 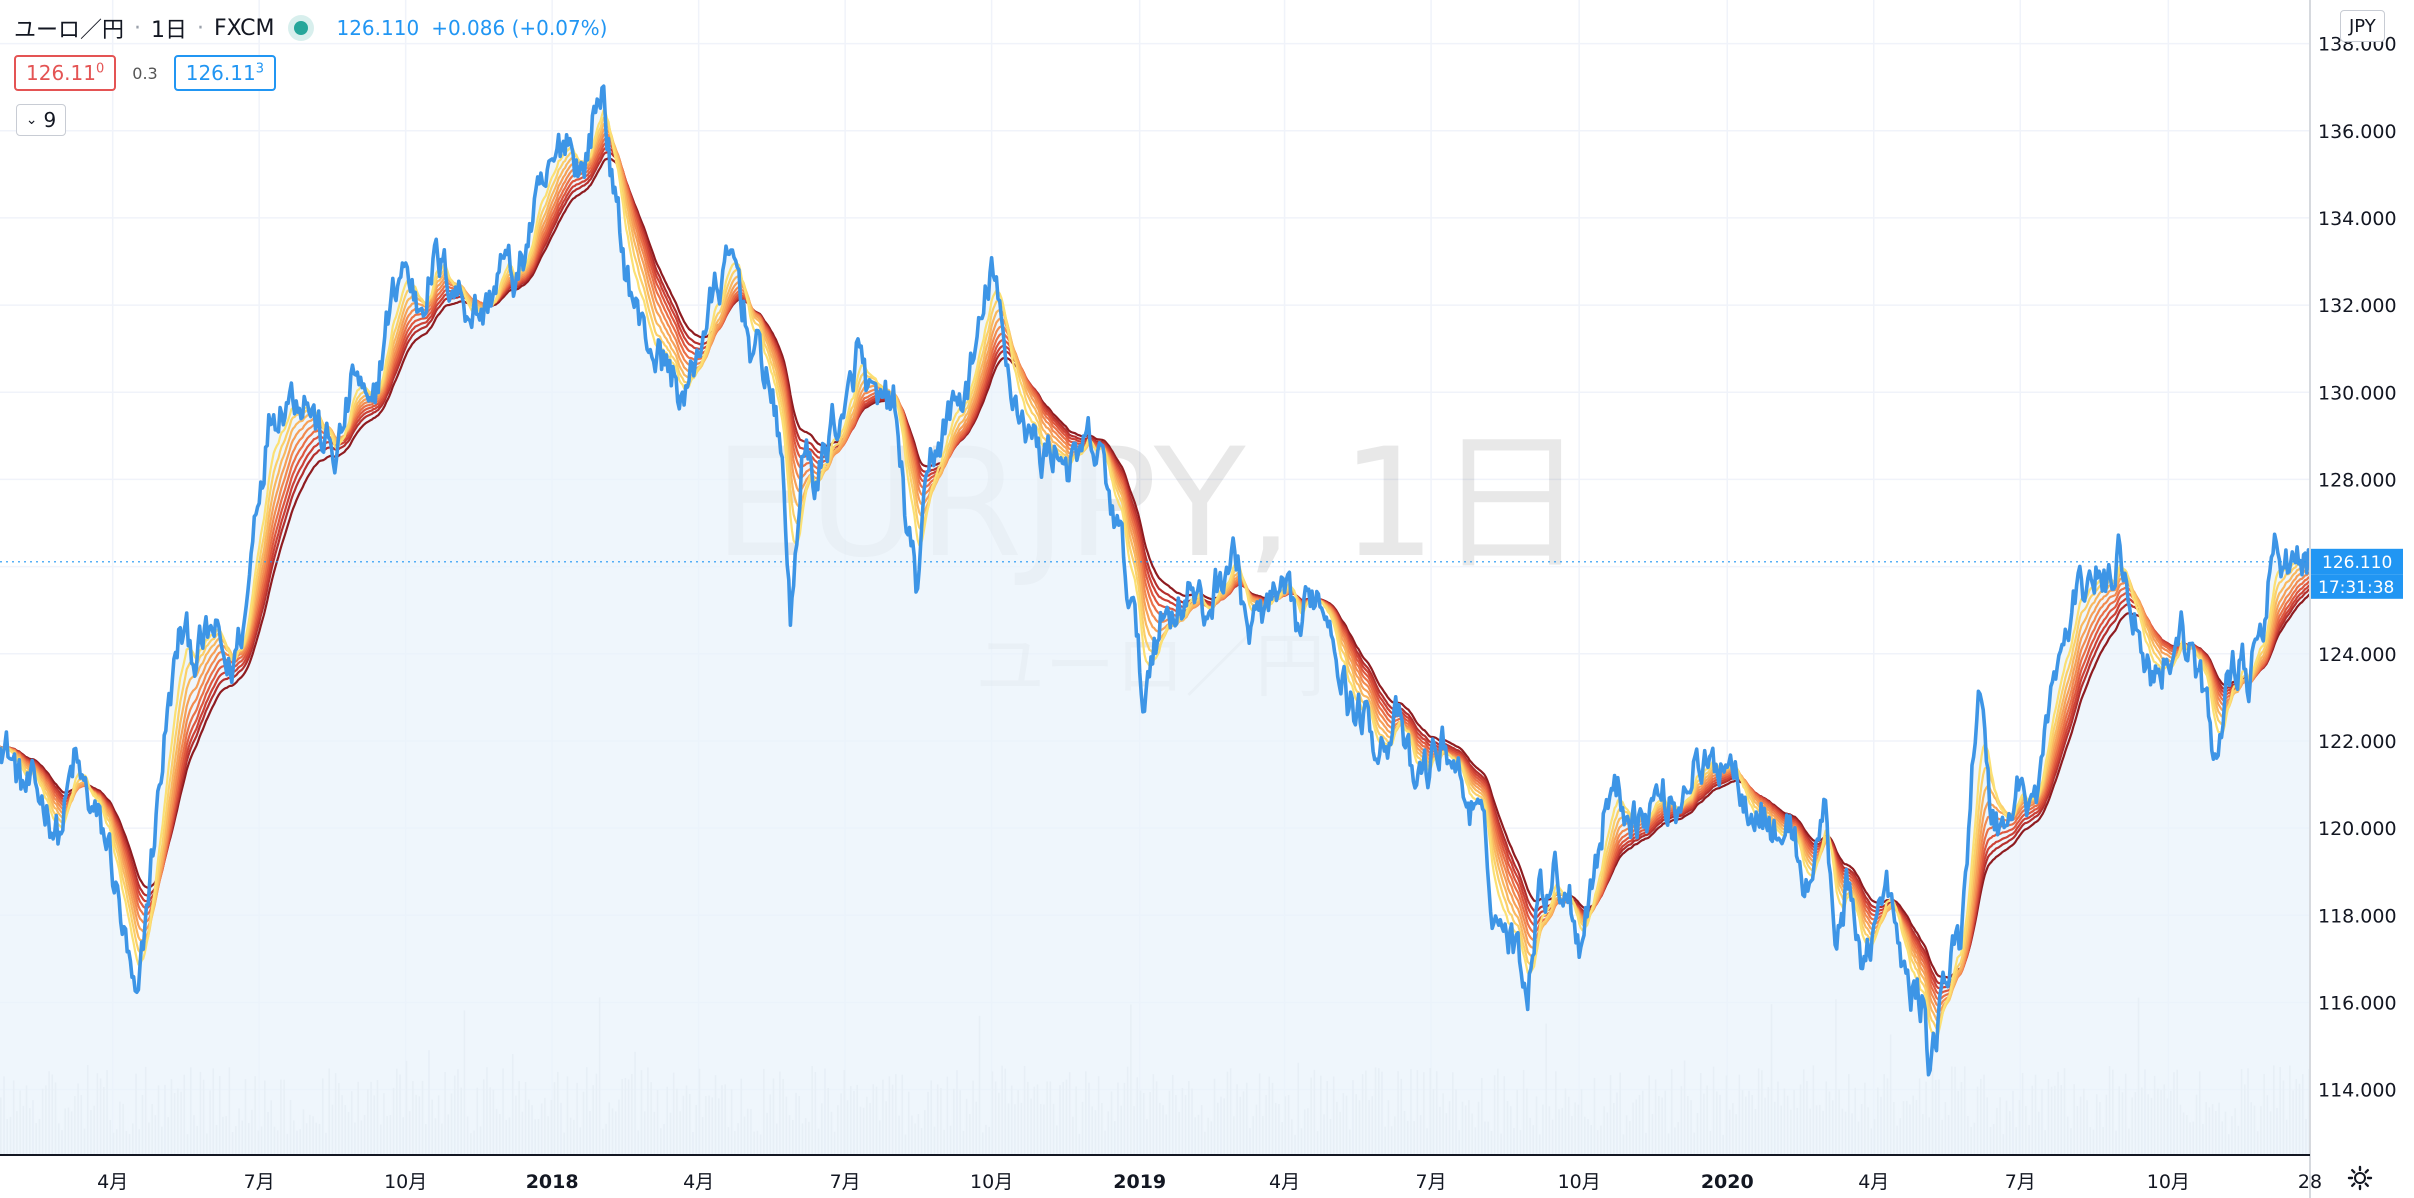 I want to click on time-axis-tick-label: 2018, so click(x=552, y=1182).